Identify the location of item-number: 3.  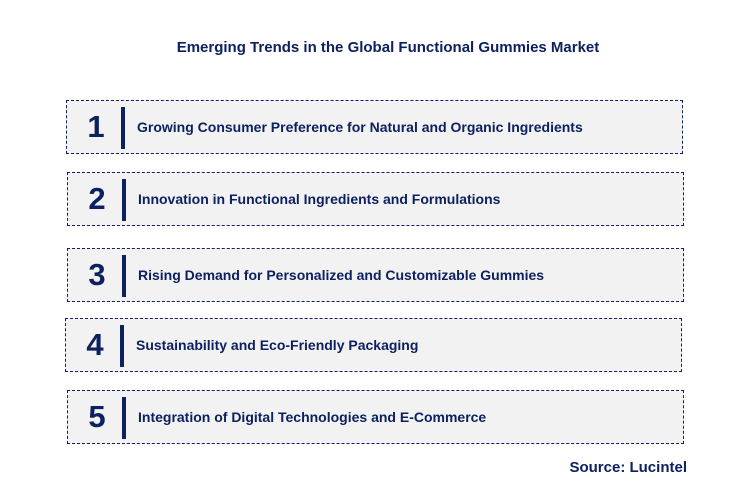
(97, 274).